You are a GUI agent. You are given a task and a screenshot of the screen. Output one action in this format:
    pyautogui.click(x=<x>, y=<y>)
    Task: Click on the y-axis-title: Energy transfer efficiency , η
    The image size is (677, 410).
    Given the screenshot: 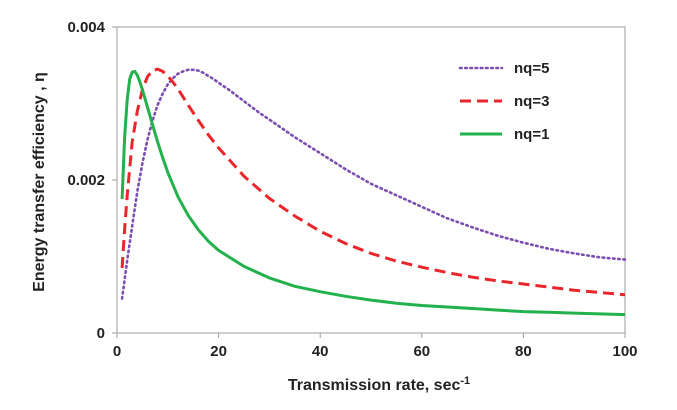 What is the action you would take?
    pyautogui.click(x=39, y=182)
    